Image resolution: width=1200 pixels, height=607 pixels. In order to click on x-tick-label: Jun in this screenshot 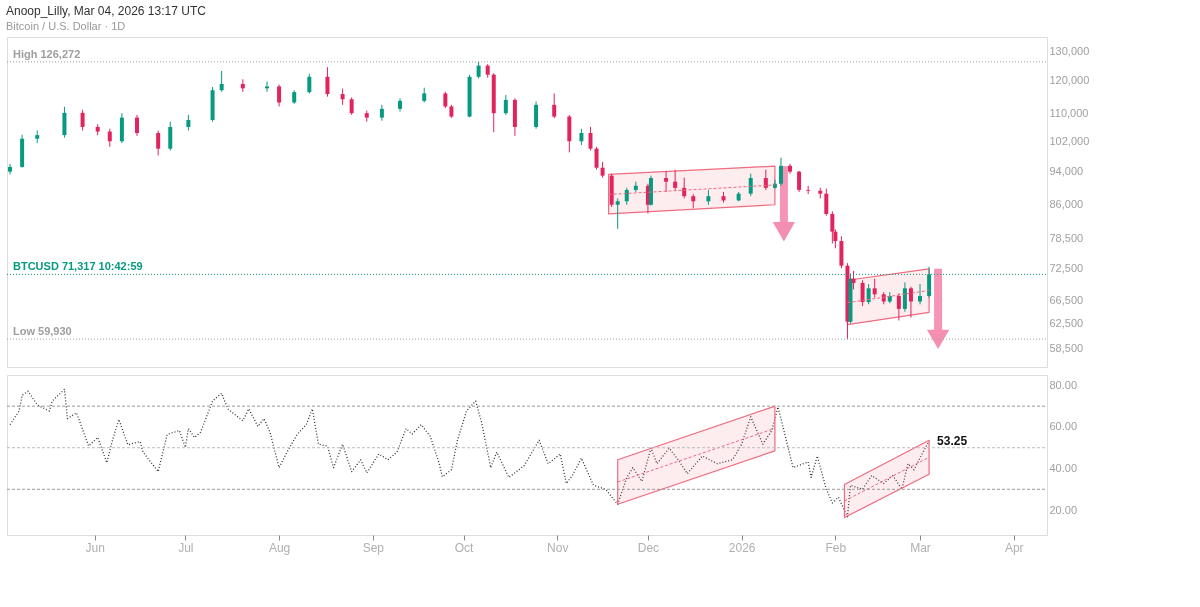, I will do `click(95, 547)`.